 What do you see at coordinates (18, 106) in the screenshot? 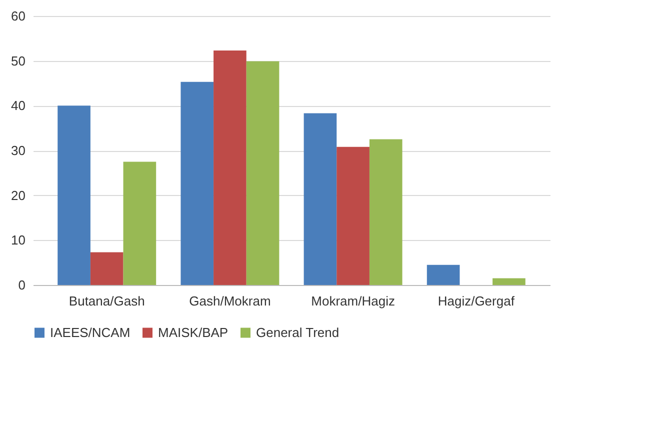
I see `y-tick-label: 40` at bounding box center [18, 106].